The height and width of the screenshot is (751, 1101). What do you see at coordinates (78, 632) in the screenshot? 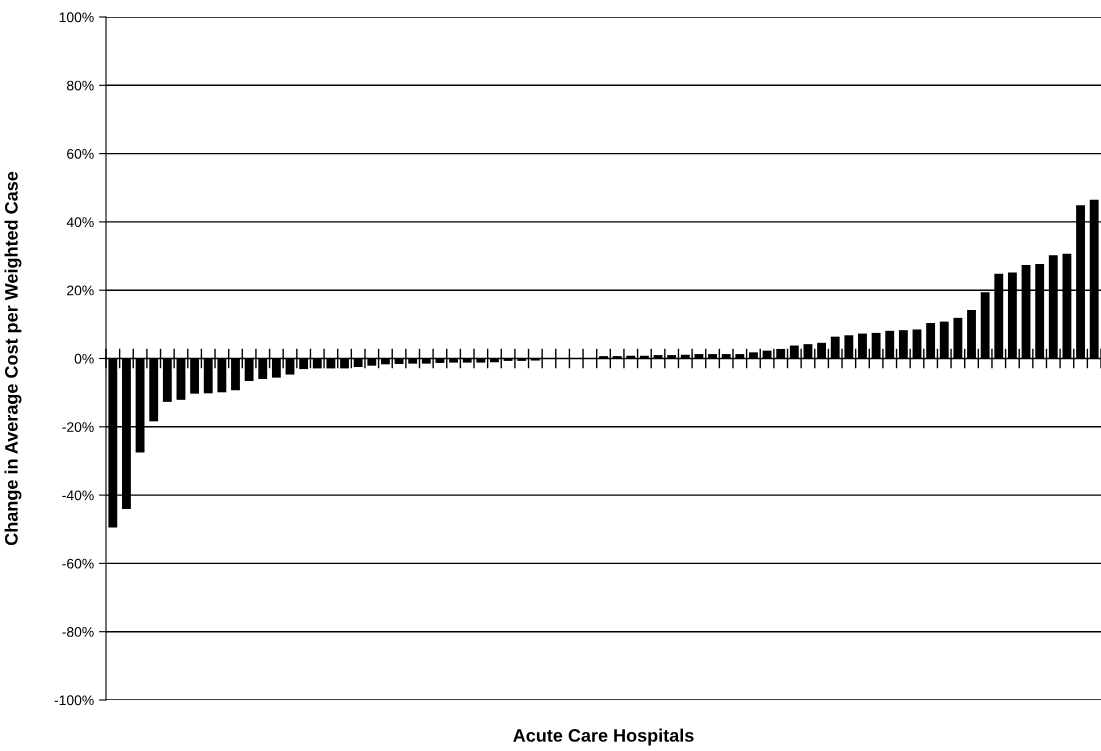
I see `y-tick-label: -80%` at bounding box center [78, 632].